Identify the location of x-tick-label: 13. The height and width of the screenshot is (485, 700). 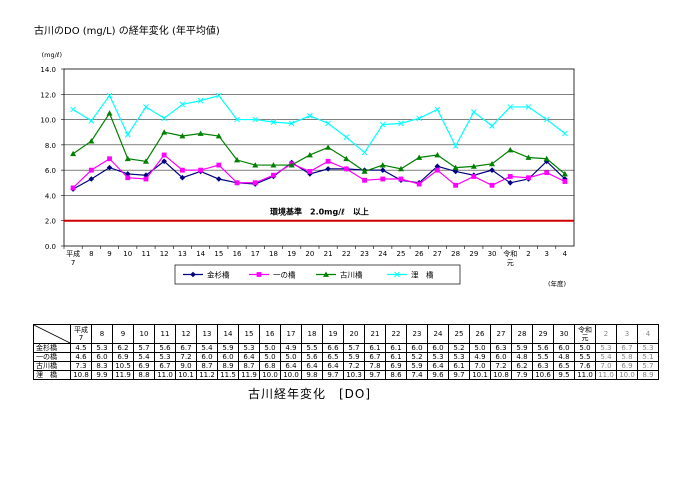
(182, 254).